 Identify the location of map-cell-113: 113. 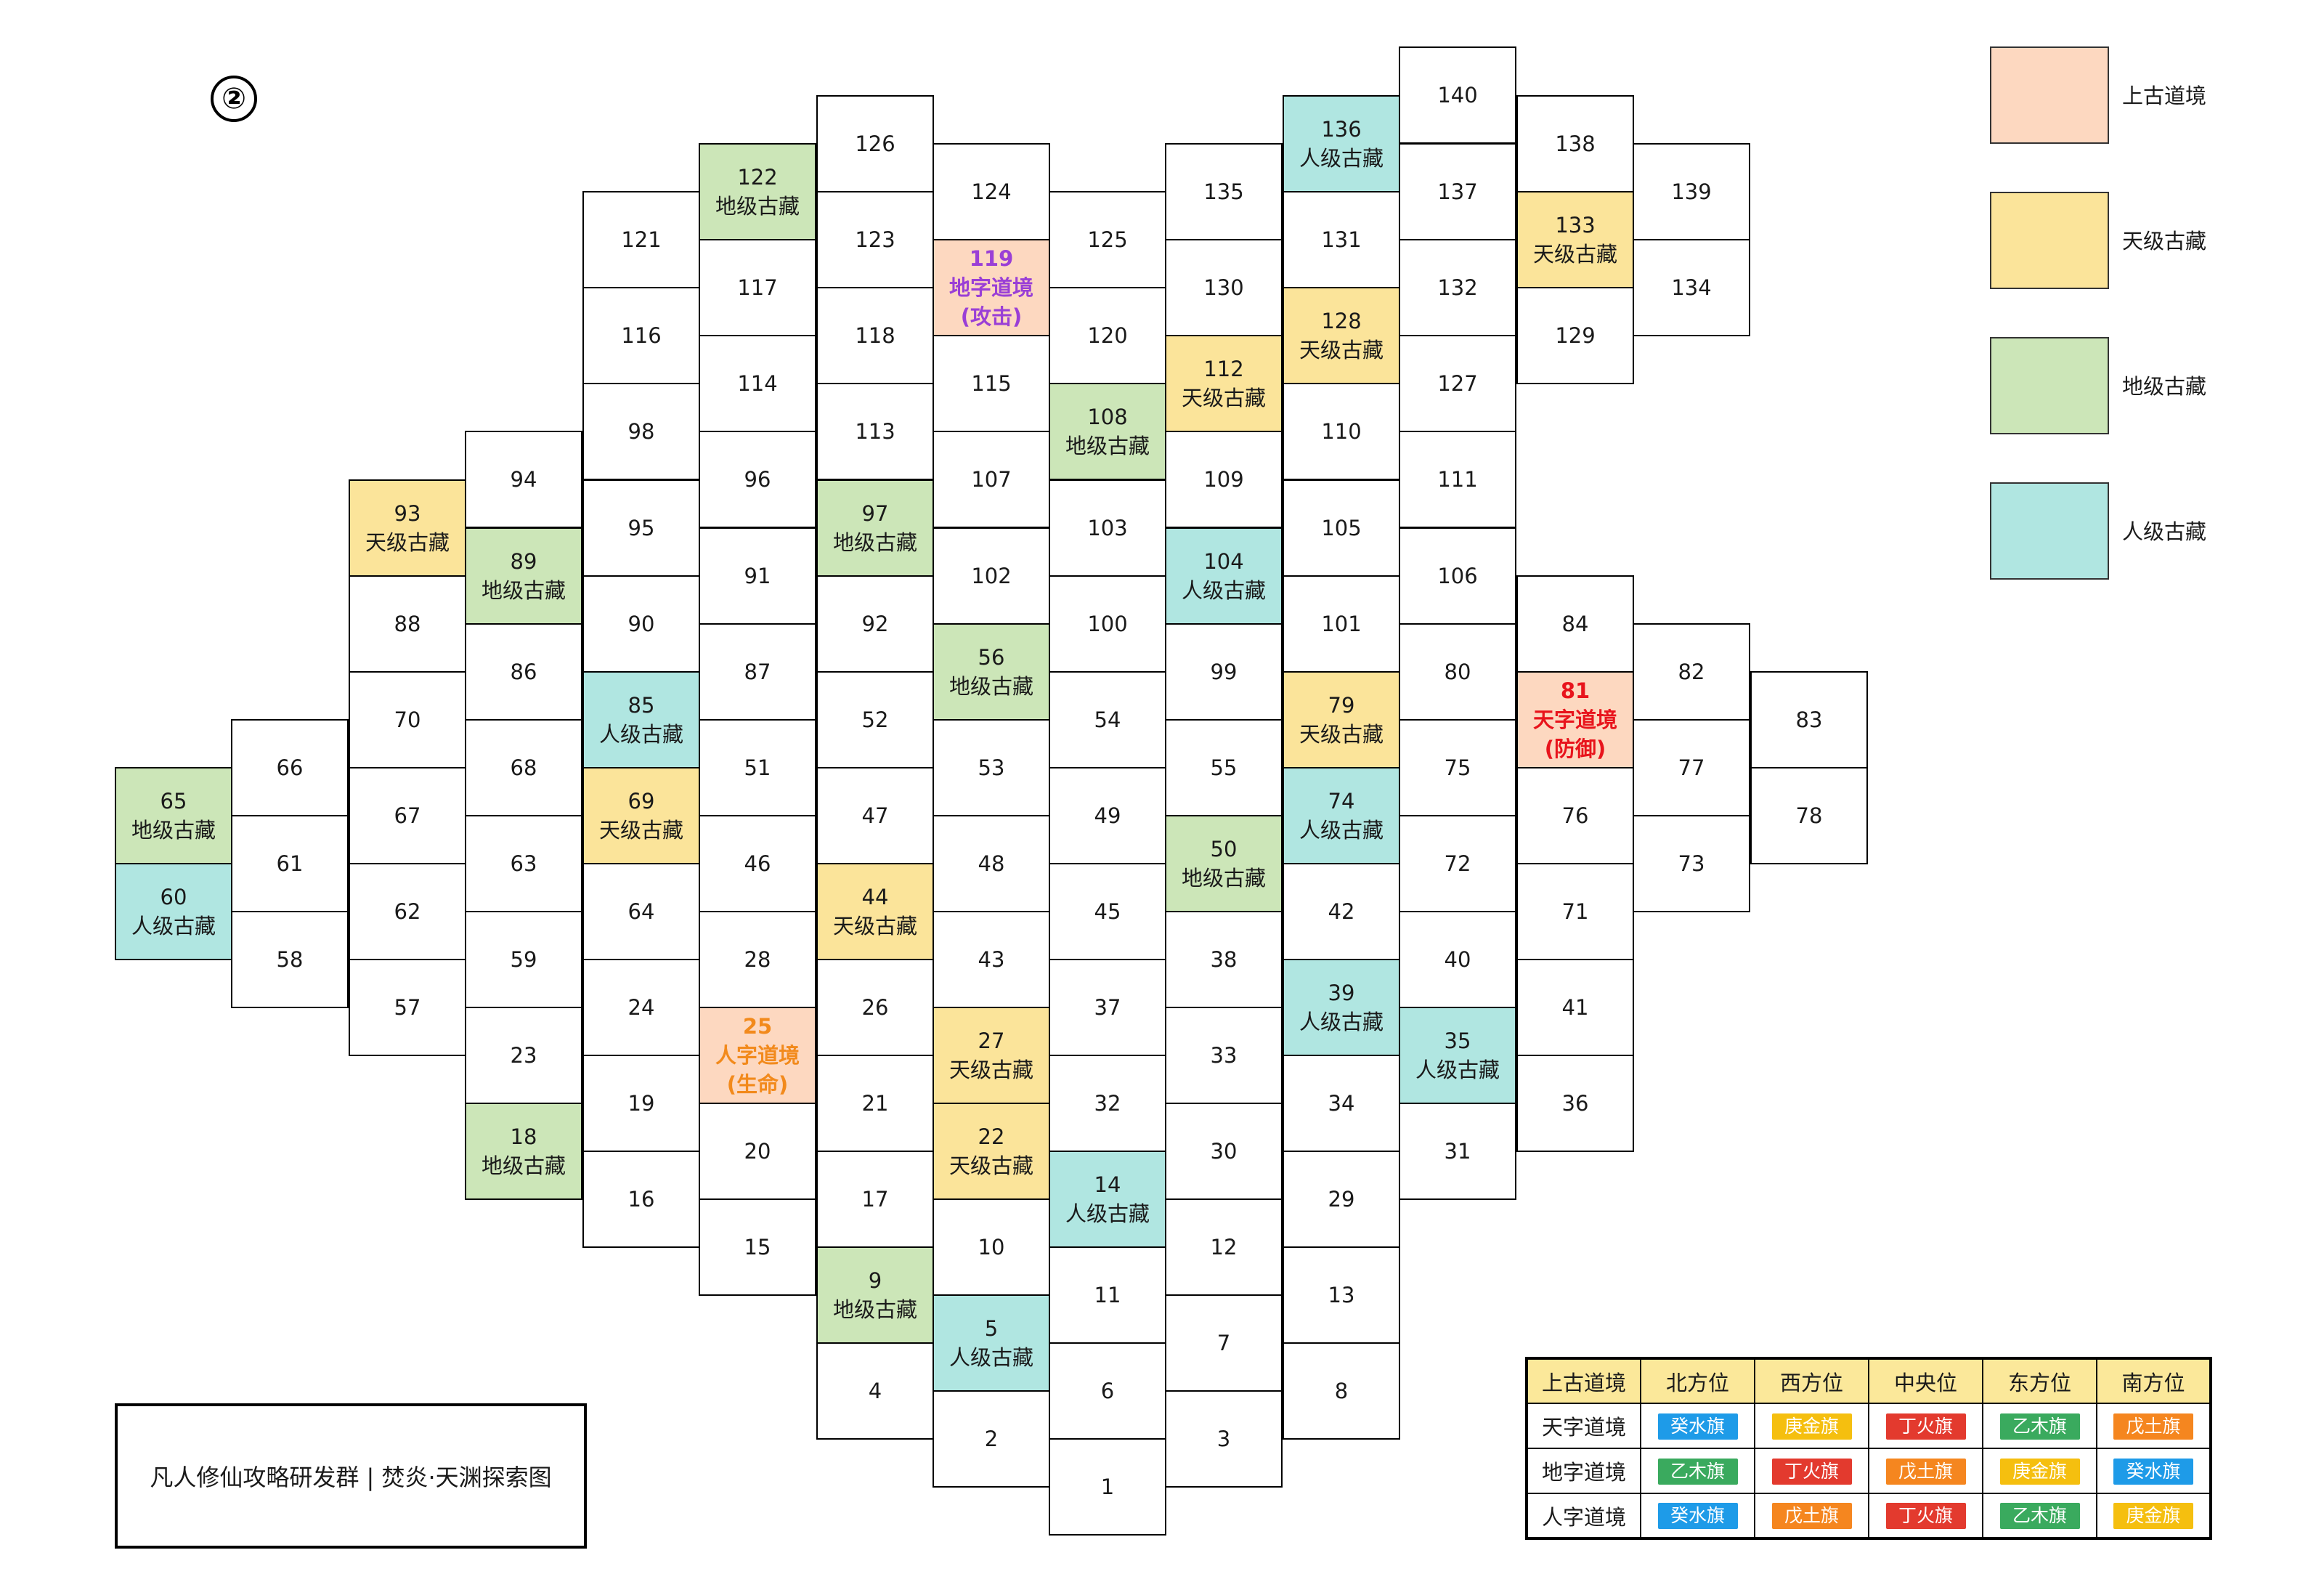
(875, 432).